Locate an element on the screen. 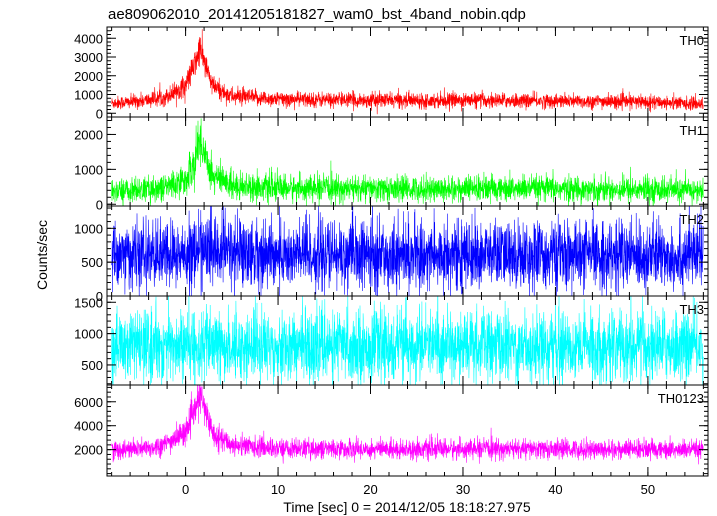 This screenshot has width=717, height=516. x-tick-label: 20 is located at coordinates (370, 489).